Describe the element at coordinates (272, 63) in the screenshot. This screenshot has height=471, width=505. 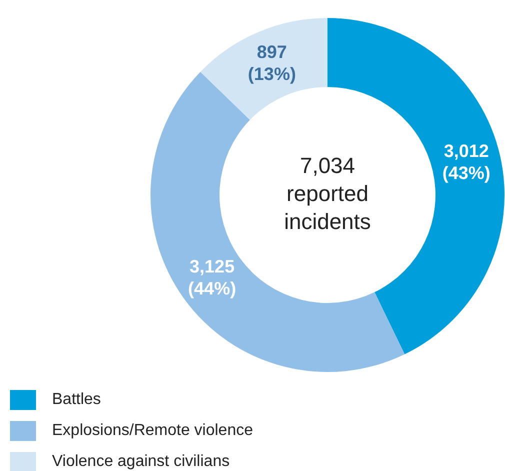
I see `data-label: 897 (13%)` at that location.